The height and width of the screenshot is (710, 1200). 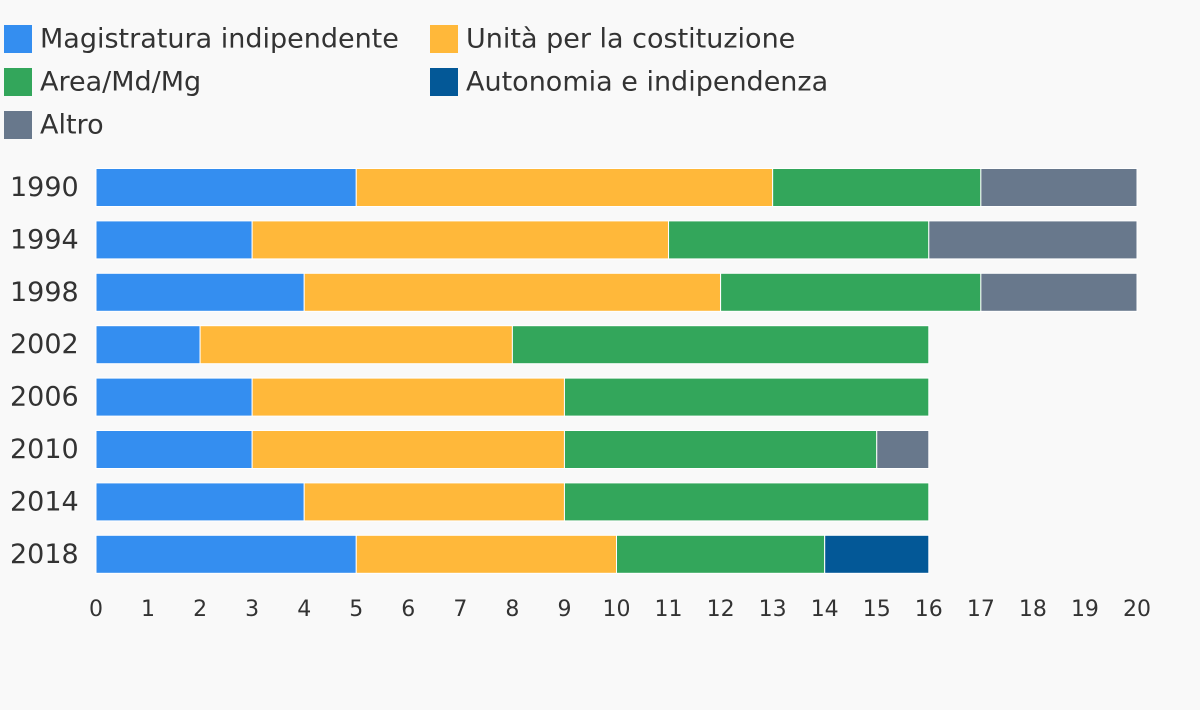 What do you see at coordinates (1033, 609) in the screenshot?
I see `x-tick-label: 18` at bounding box center [1033, 609].